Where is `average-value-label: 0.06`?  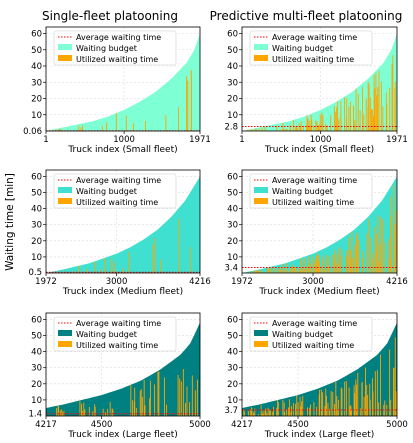 average-value-label: 0.06 is located at coordinates (32, 132).